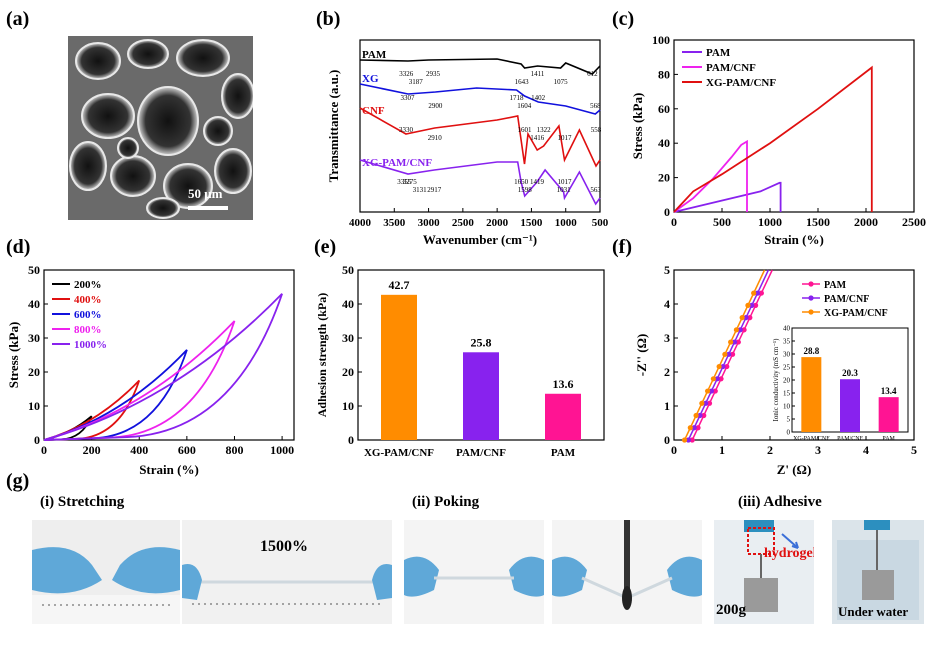 The height and width of the screenshot is (646, 943). Describe the element at coordinates (404, 182) in the screenshot. I see `chart-b-peak-label: 3355` at that location.